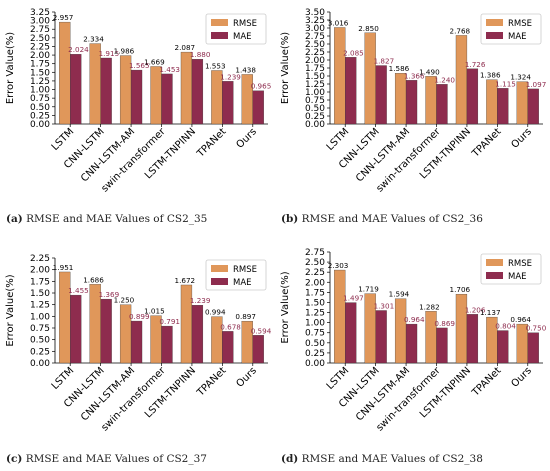  Describe the element at coordinates (494, 22) in the screenshot. I see `legend-swatch-rmse` at that location.